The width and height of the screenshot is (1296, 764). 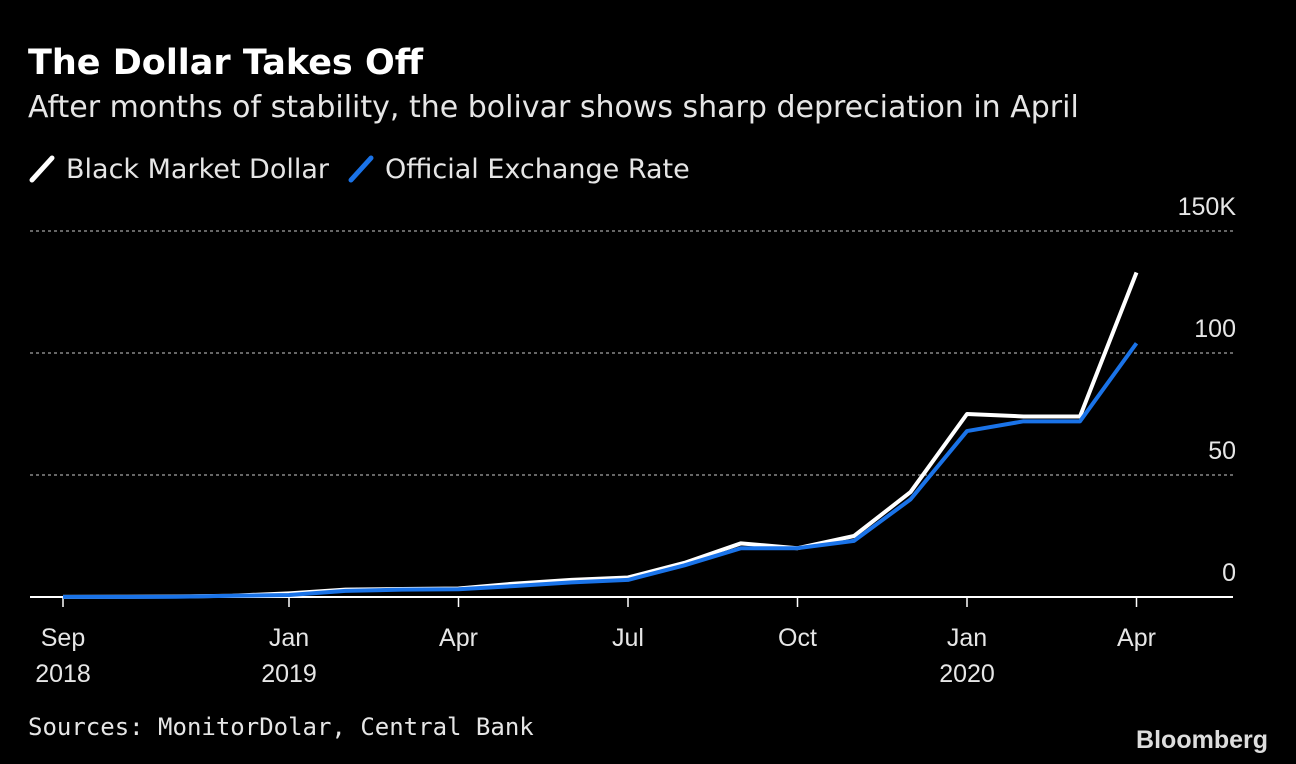 What do you see at coordinates (537, 169) in the screenshot?
I see `legend-label: Official Exchange Rate` at bounding box center [537, 169].